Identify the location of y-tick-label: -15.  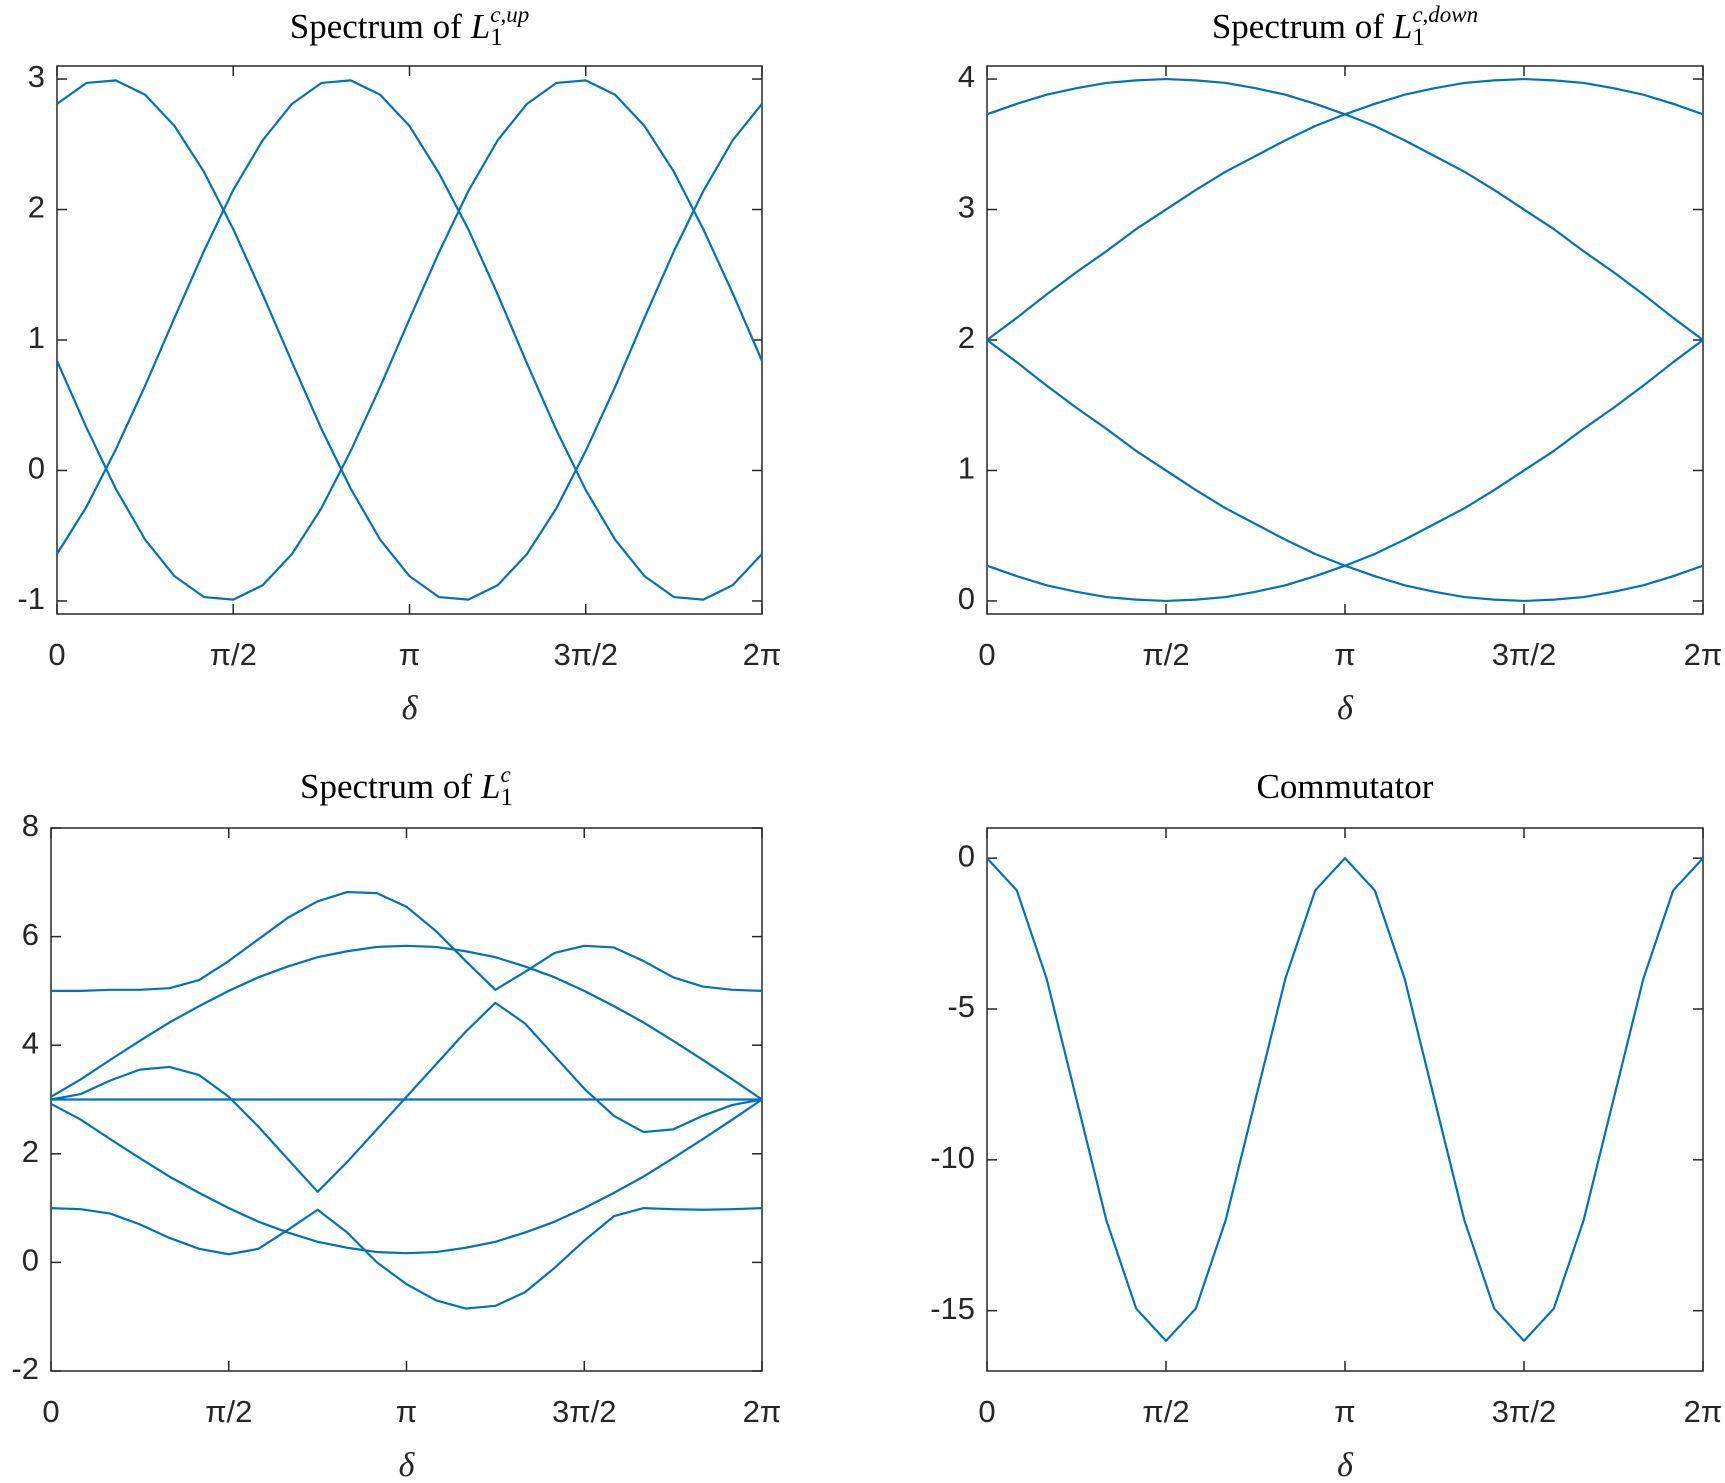
(952, 1308).